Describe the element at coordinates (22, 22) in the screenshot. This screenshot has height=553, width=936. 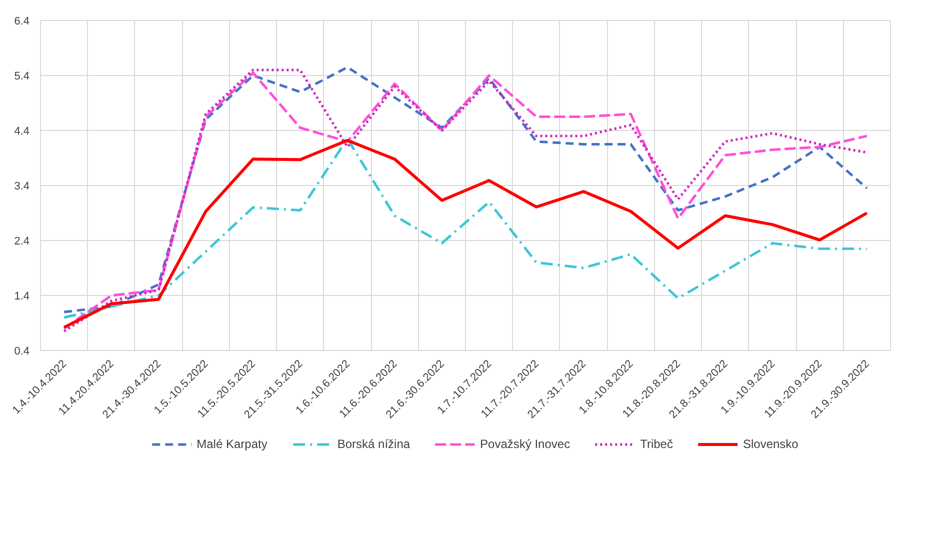
I see `y-tick-label: 6.4` at that location.